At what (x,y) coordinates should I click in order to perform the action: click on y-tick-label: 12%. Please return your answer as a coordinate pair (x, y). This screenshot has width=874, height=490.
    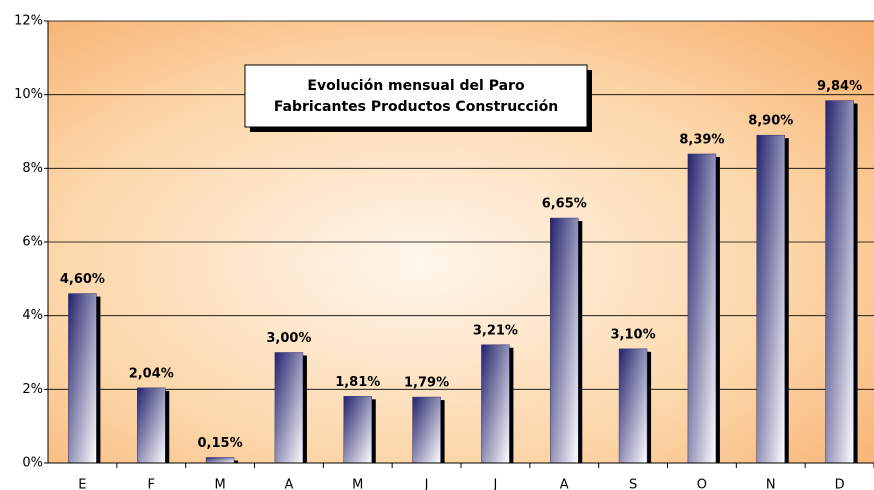
    Looking at the image, I should click on (28, 21).